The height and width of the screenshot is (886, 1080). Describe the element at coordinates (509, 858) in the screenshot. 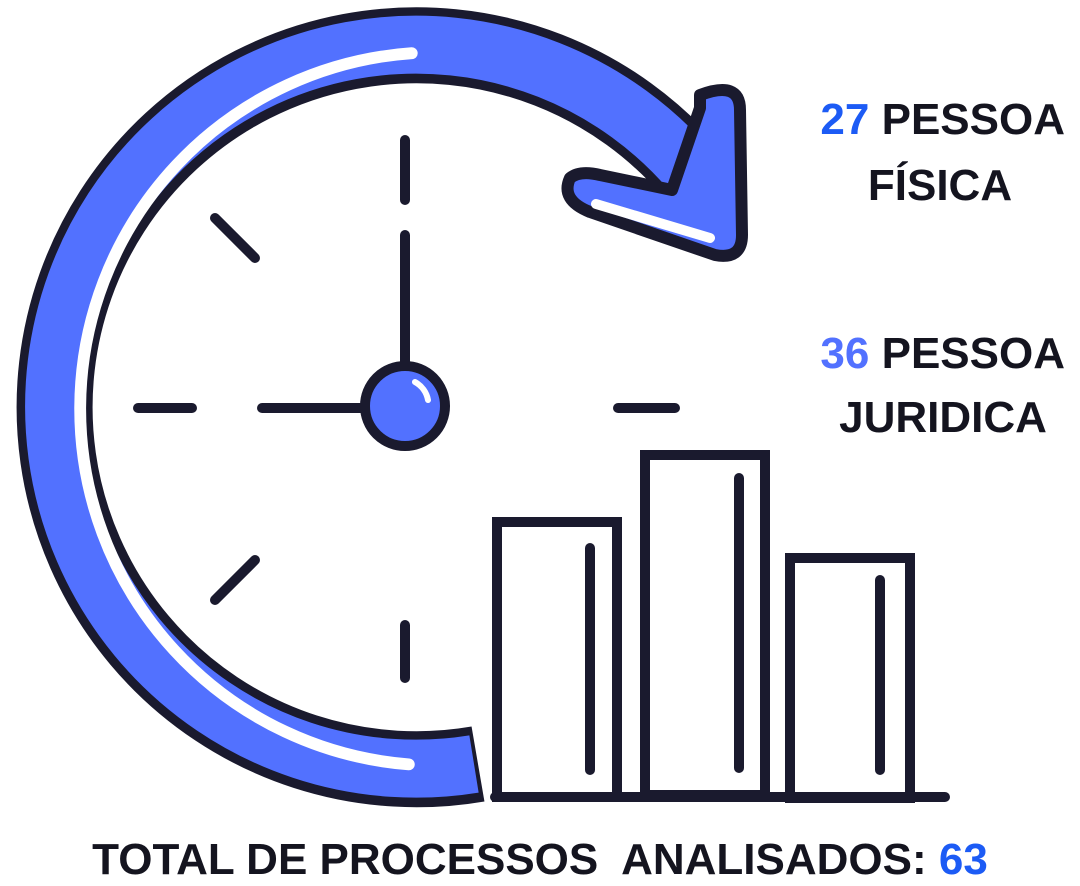

I see `total-label: TOTAL DE PROCESSOS ANALISADOS:` at that location.